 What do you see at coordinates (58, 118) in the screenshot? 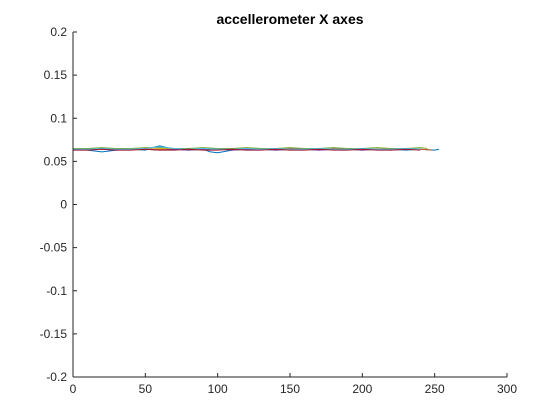
I see `y-tick-label: 0.1` at bounding box center [58, 118].